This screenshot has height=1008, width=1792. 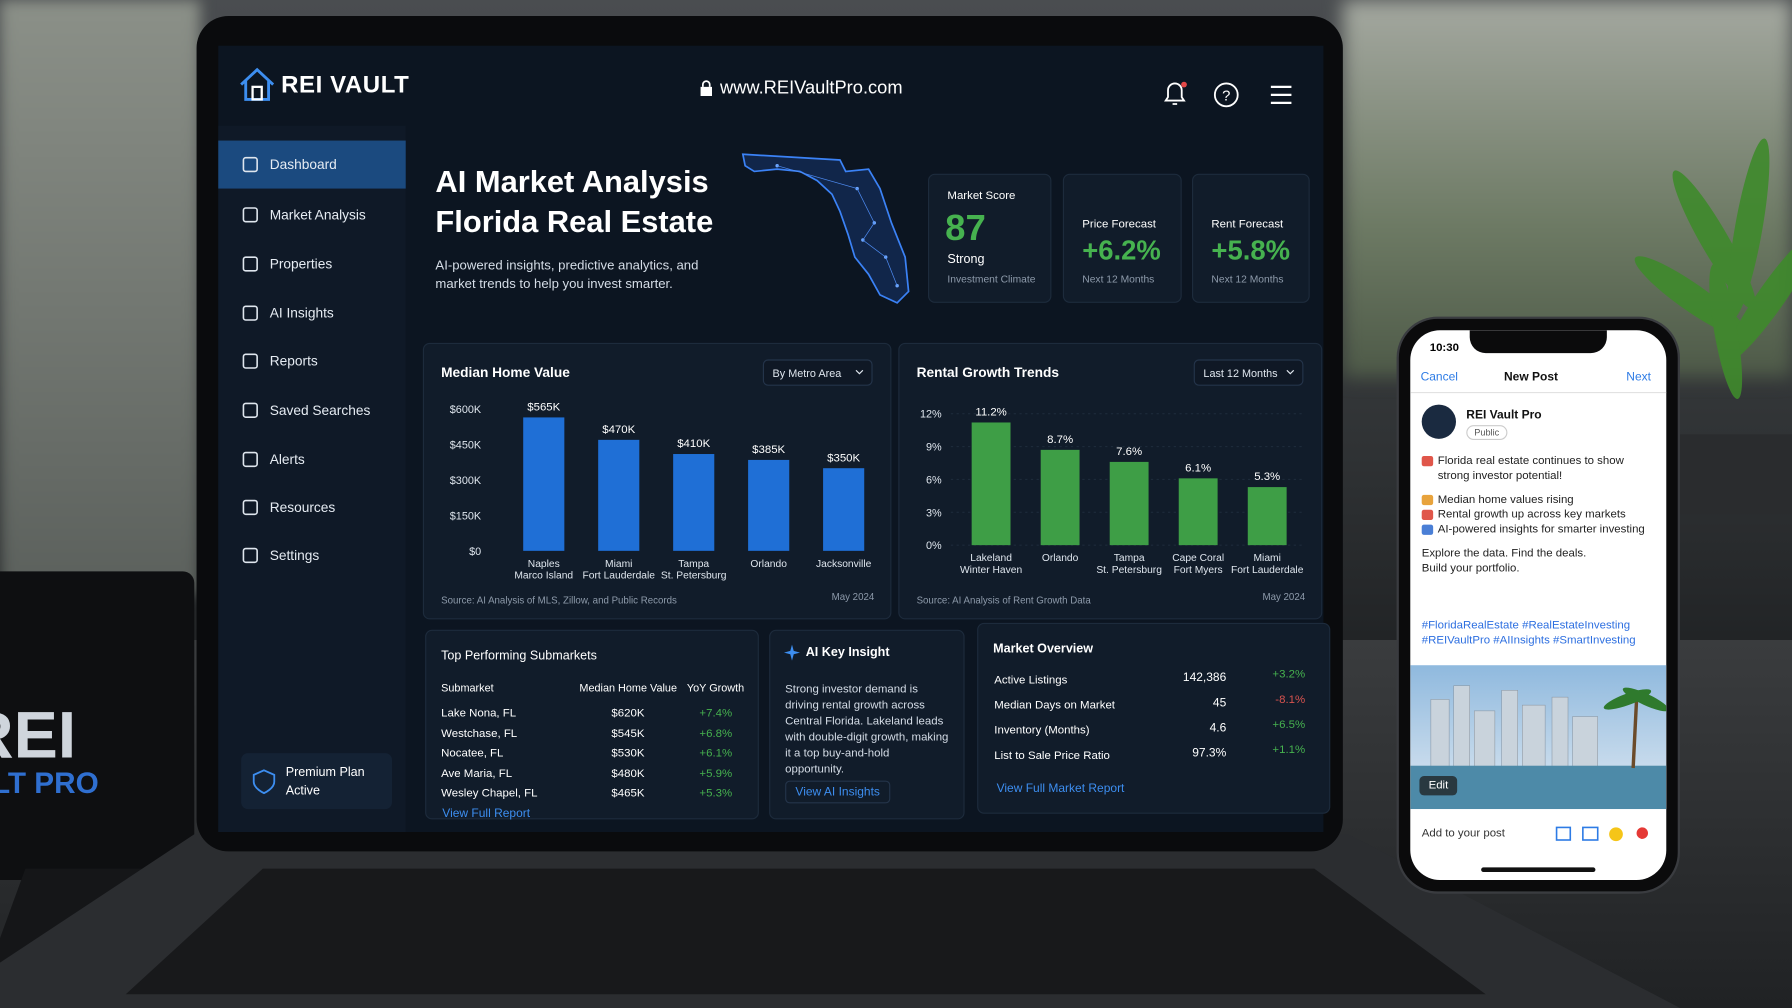 What do you see at coordinates (628, 754) in the screenshot?
I see `table-cell: $530K` at bounding box center [628, 754].